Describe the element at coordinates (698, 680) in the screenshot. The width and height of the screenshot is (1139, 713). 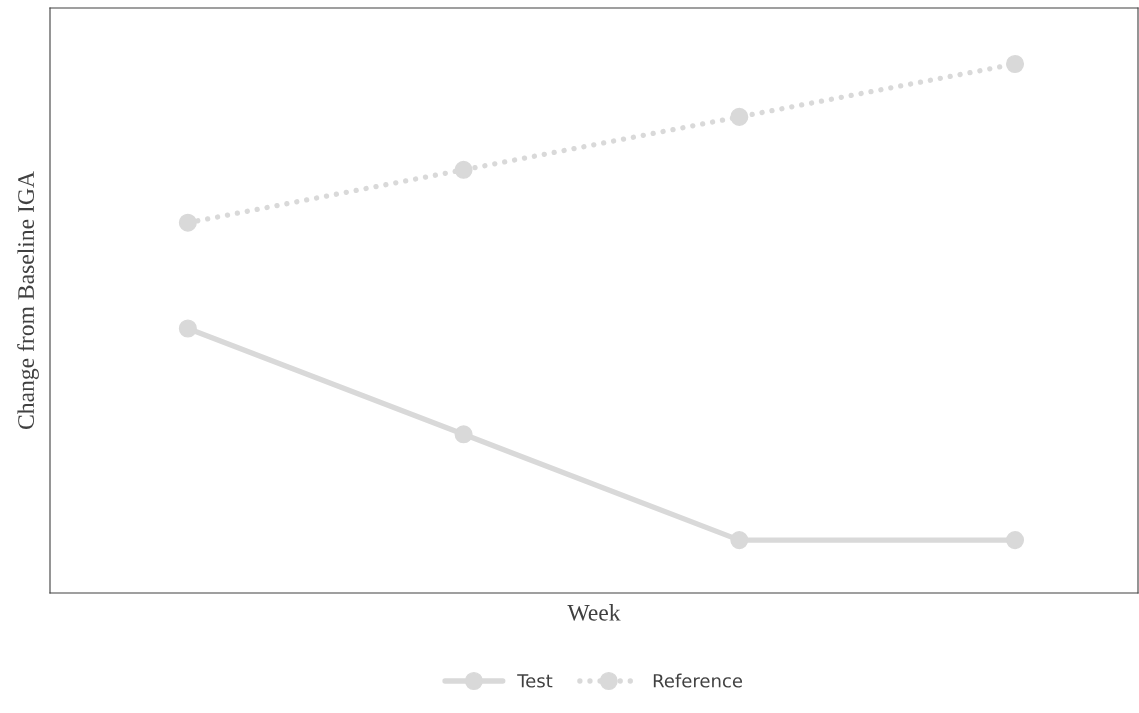
I see `legend-label: Reference` at that location.